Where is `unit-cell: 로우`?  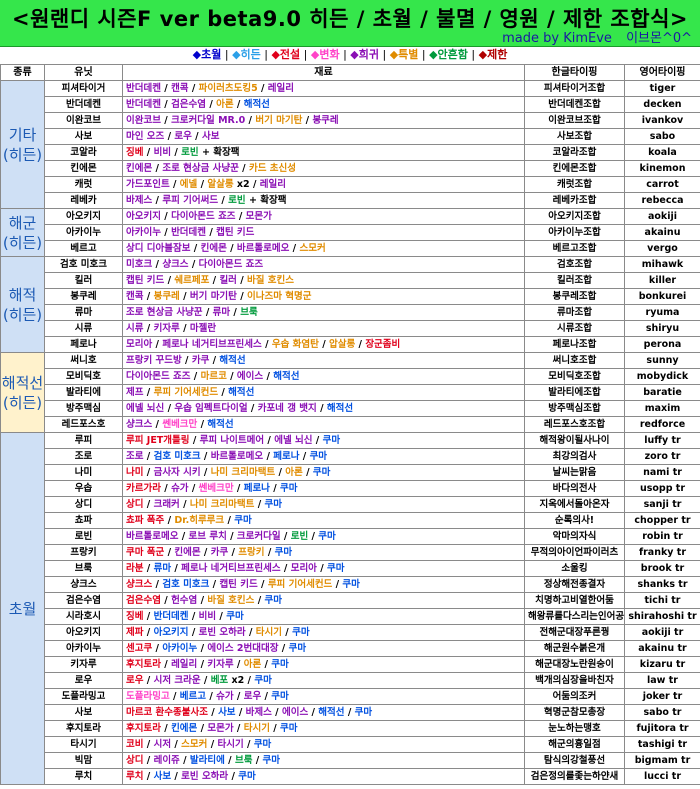 unit-cell: 로우 is located at coordinates (83, 680).